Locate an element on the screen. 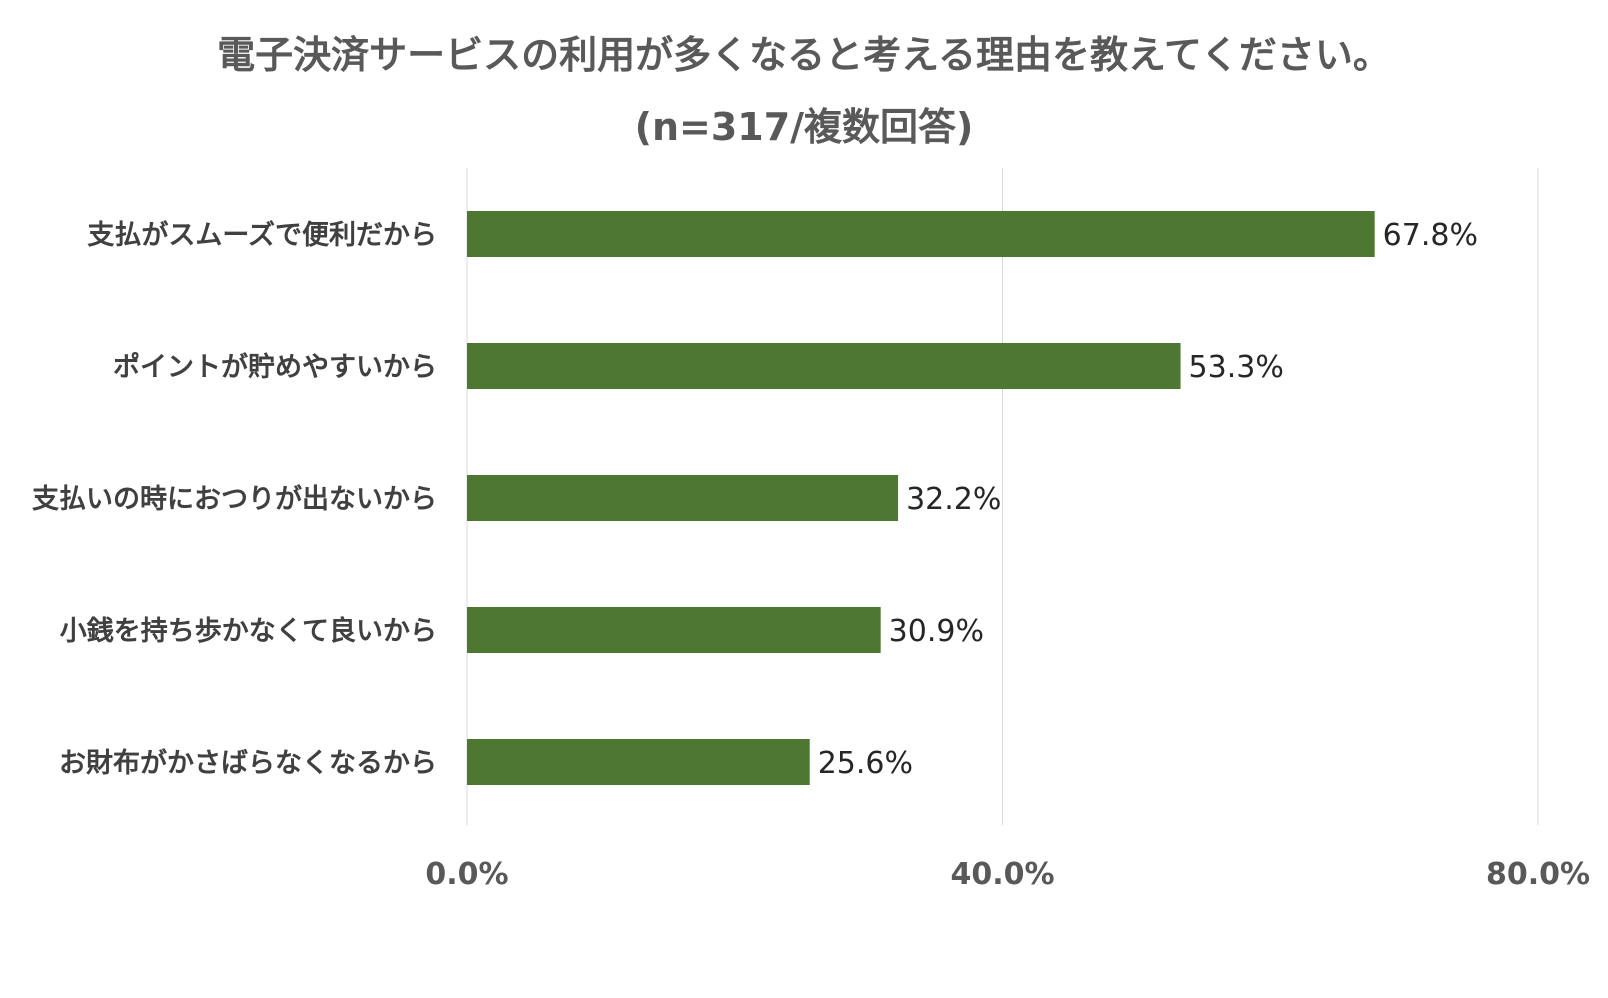  category-label: ポイントが貯めやすいから is located at coordinates (275, 367).